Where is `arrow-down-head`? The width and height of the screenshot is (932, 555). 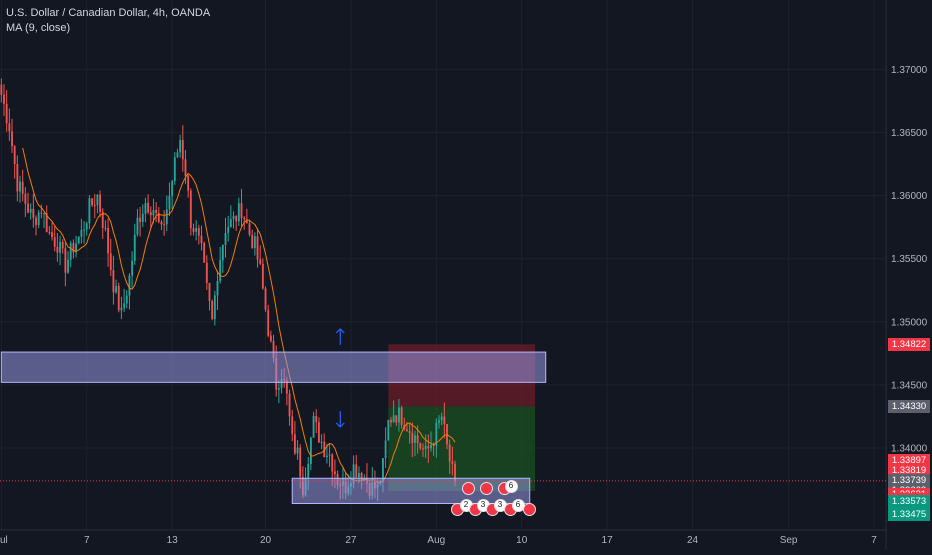 arrow-down-head is located at coordinates (340, 425).